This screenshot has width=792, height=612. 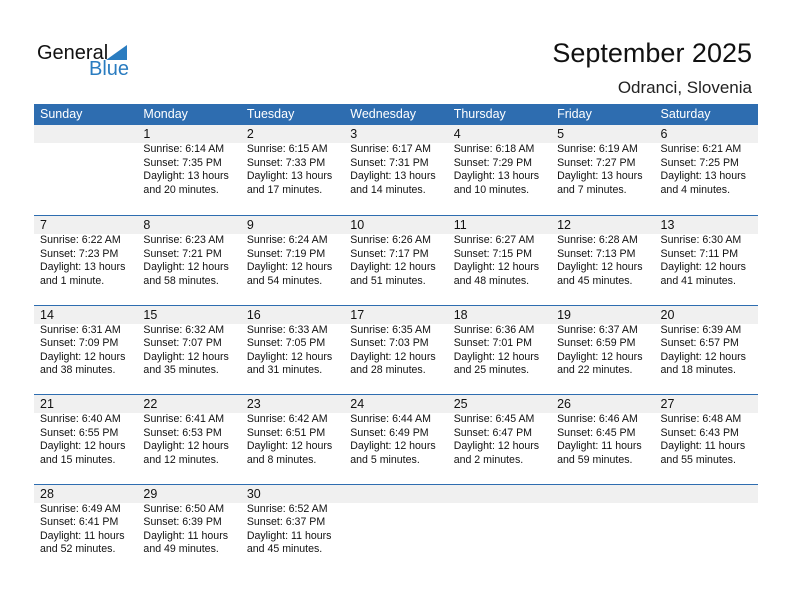 What do you see at coordinates (80, 240) in the screenshot?
I see `sunrise-text: Sunrise: 6:22 AM` at bounding box center [80, 240].